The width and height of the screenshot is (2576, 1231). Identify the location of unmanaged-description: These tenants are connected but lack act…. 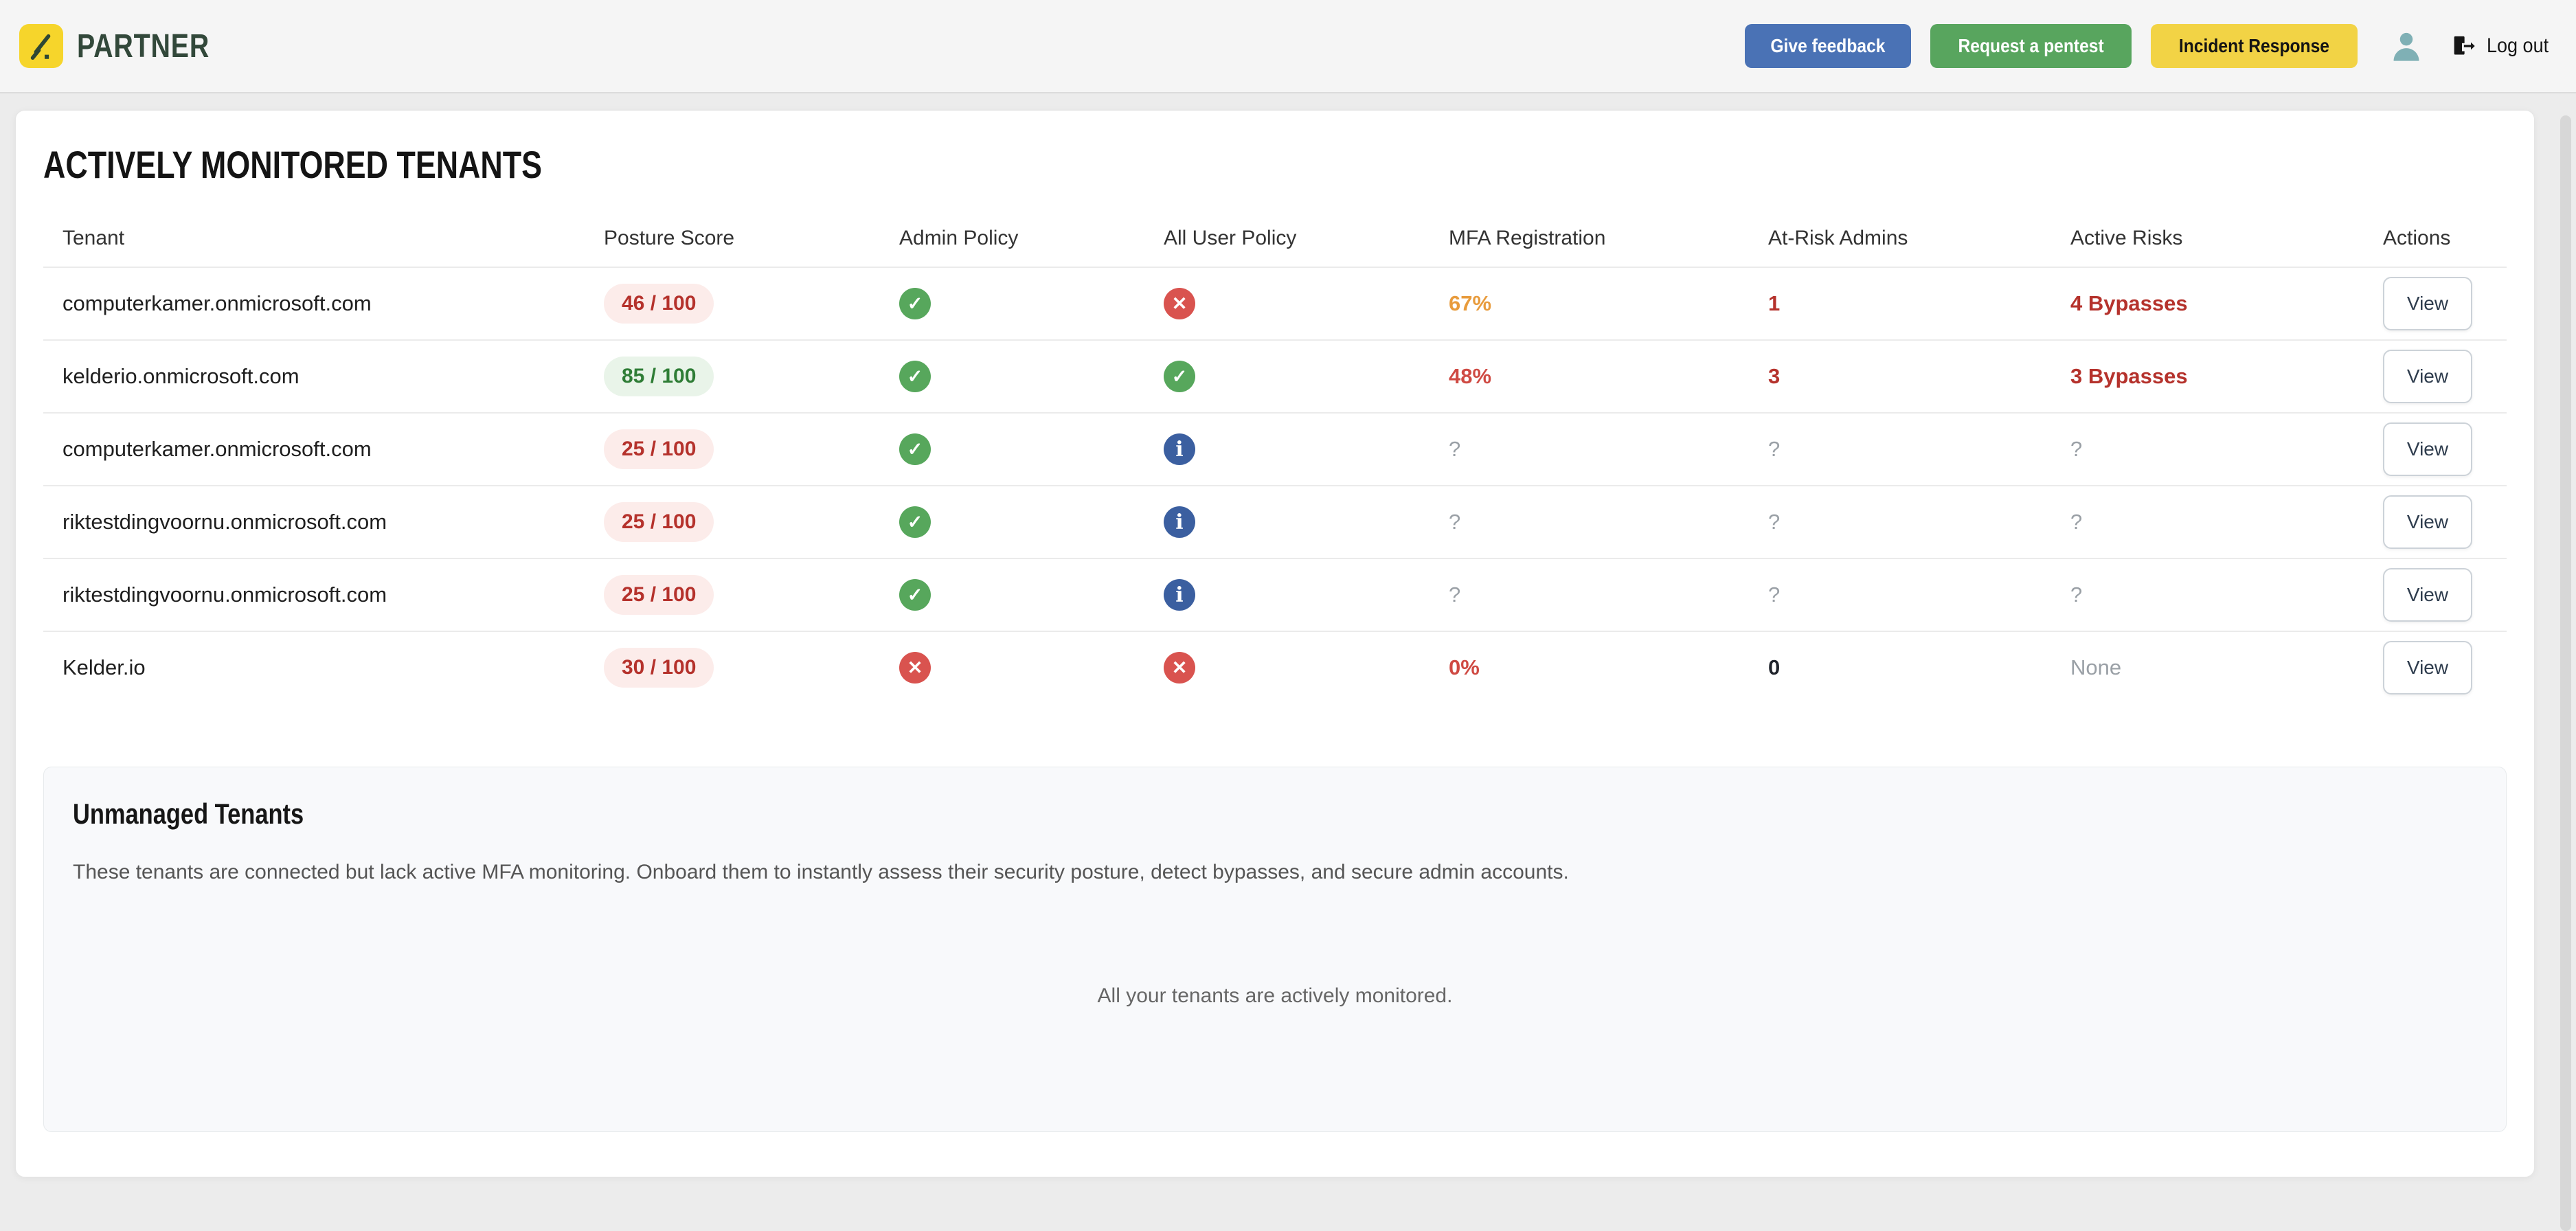
(821, 872).